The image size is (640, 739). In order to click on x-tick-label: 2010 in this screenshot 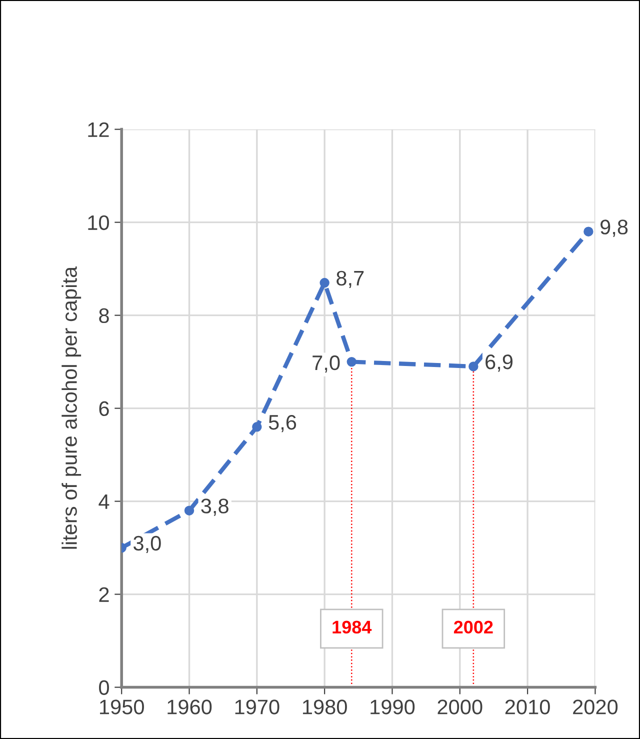, I will do `click(527, 707)`.